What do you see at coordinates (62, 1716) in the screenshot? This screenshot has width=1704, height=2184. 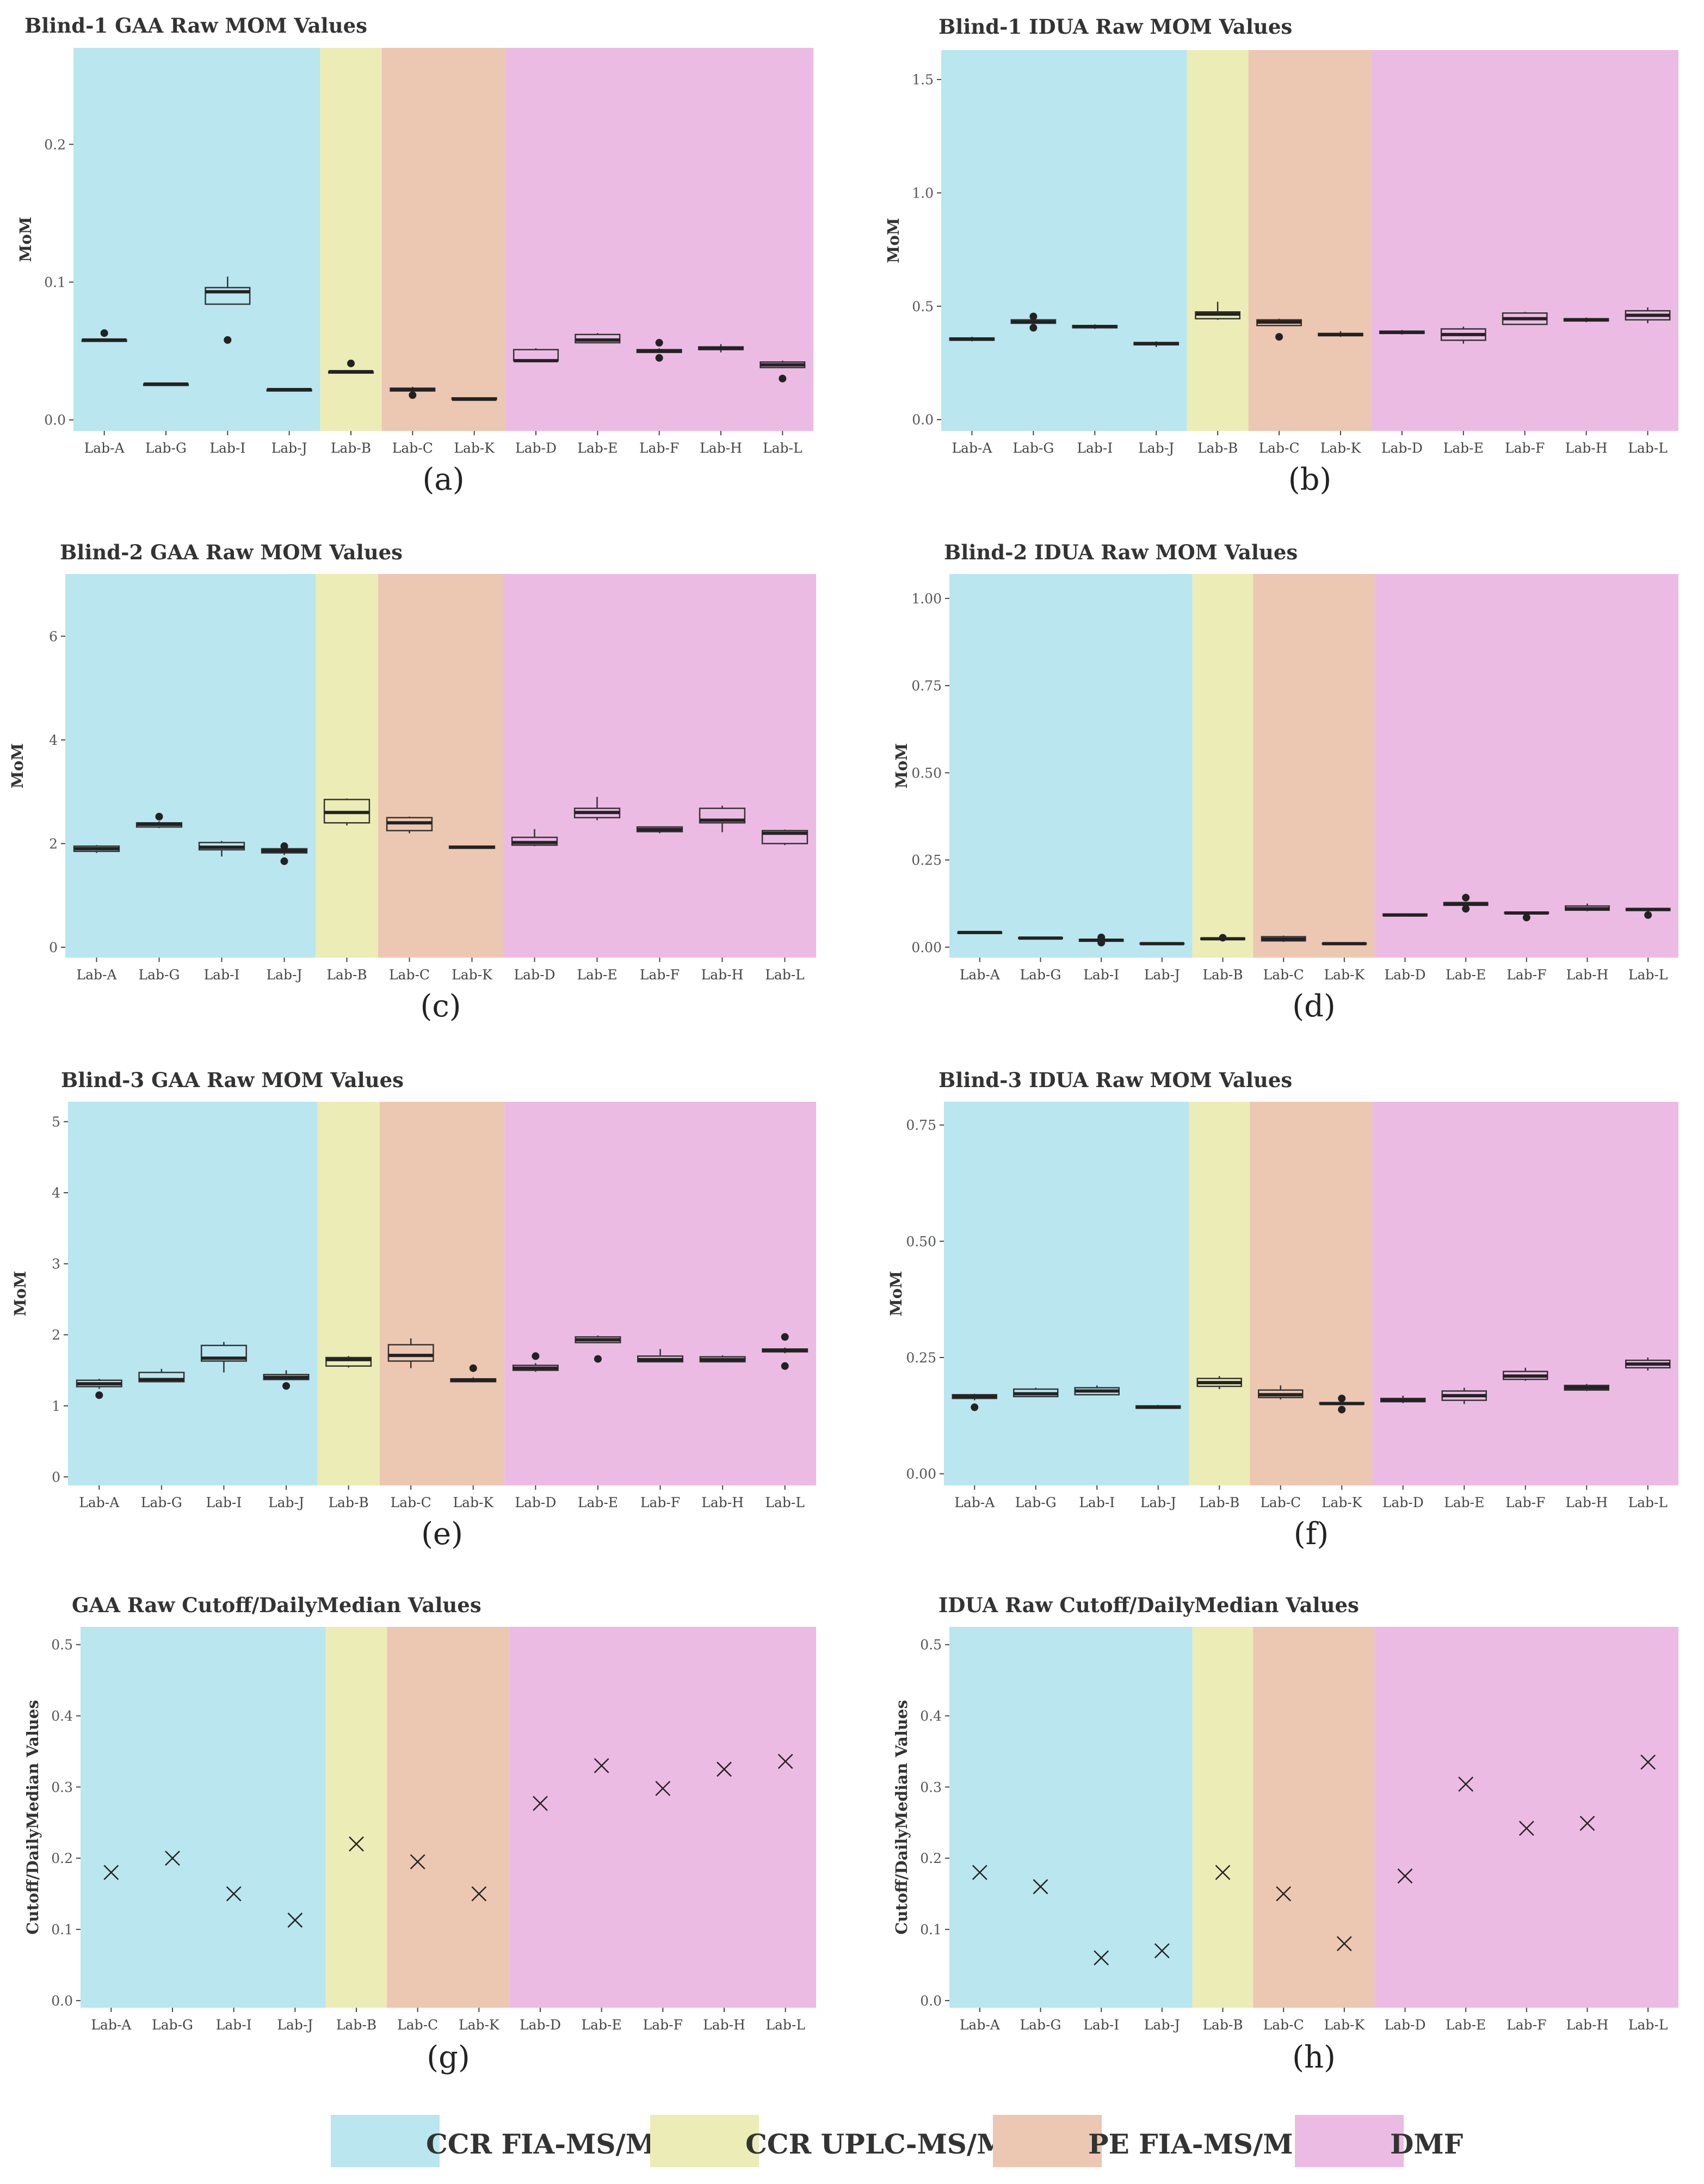 I see `y-tick-label: 0.4` at bounding box center [62, 1716].